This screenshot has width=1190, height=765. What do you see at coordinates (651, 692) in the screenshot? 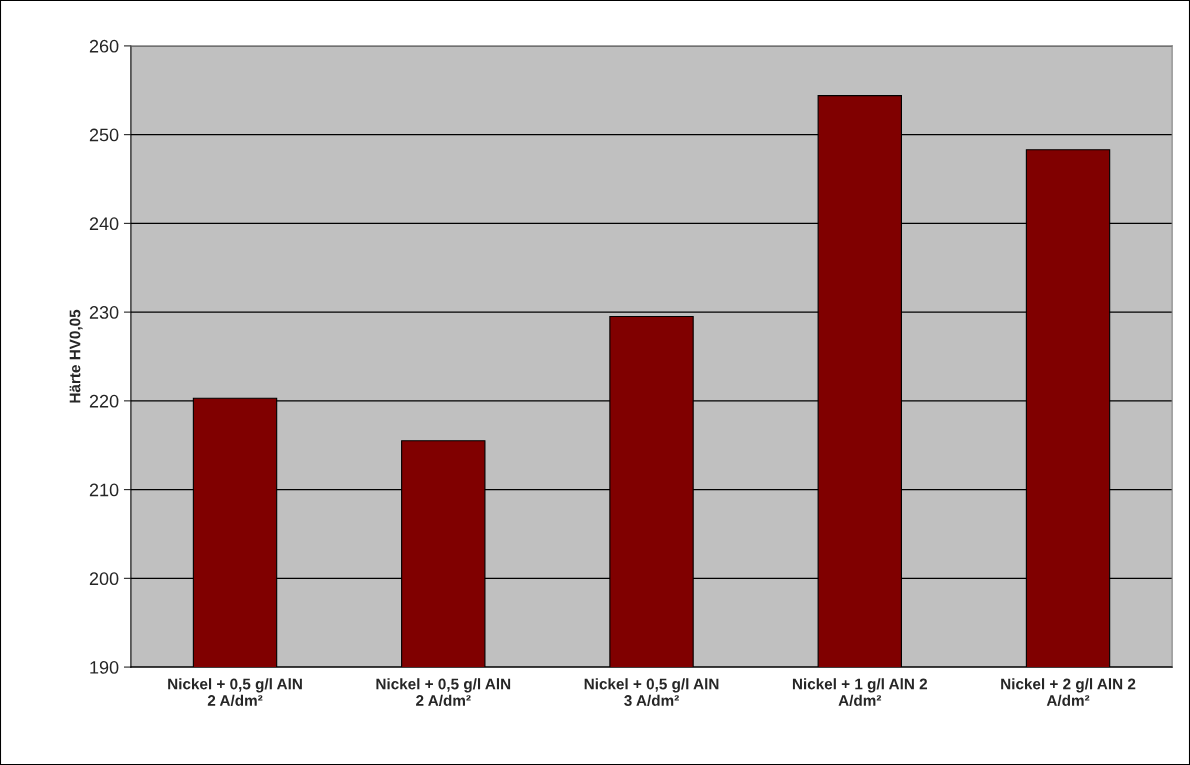
I see `x-tick-label: Nickel + 0,5 g/l AlN 3 A/dm²` at bounding box center [651, 692].